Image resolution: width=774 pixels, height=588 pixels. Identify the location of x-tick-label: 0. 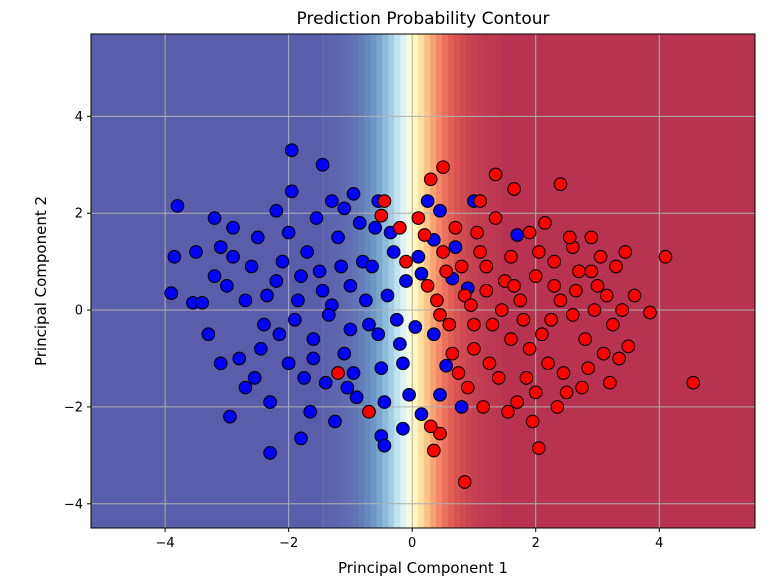
(412, 543).